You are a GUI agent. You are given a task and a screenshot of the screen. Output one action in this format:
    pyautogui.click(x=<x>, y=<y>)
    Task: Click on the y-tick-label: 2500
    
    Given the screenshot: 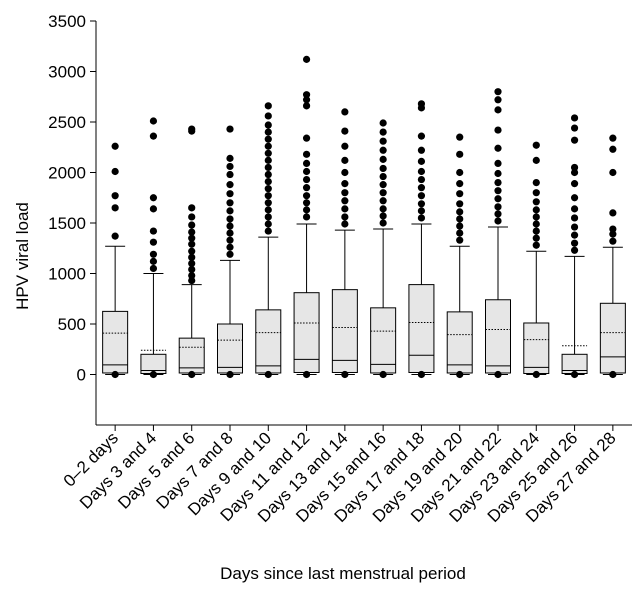 What is the action you would take?
    pyautogui.click(x=67, y=122)
    